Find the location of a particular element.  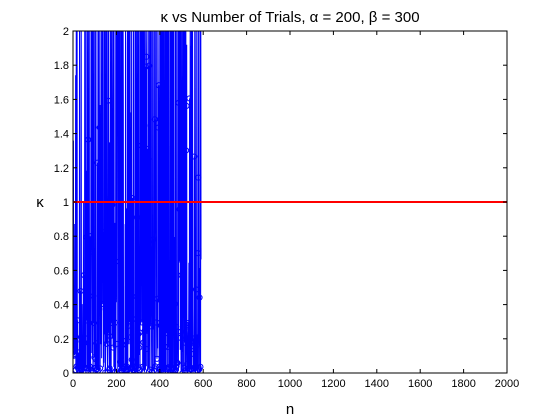

x-tick-label: 1000 is located at coordinates (290, 384).